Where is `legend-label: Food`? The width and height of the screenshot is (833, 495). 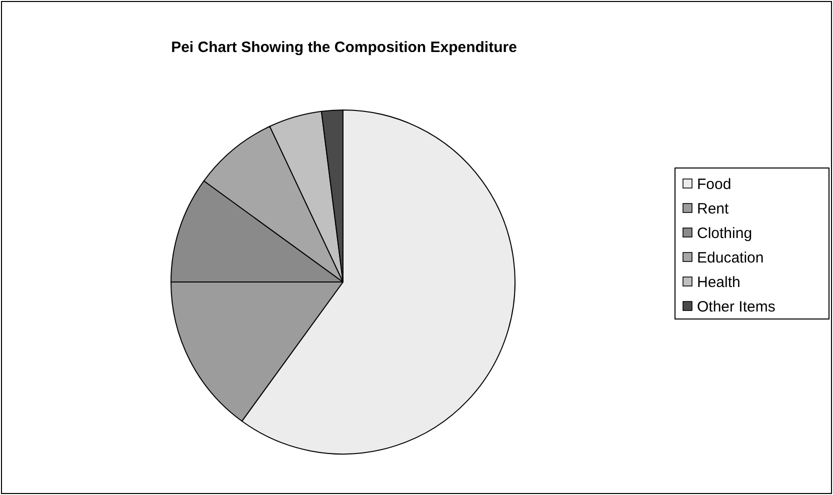 legend-label: Food is located at coordinates (714, 184).